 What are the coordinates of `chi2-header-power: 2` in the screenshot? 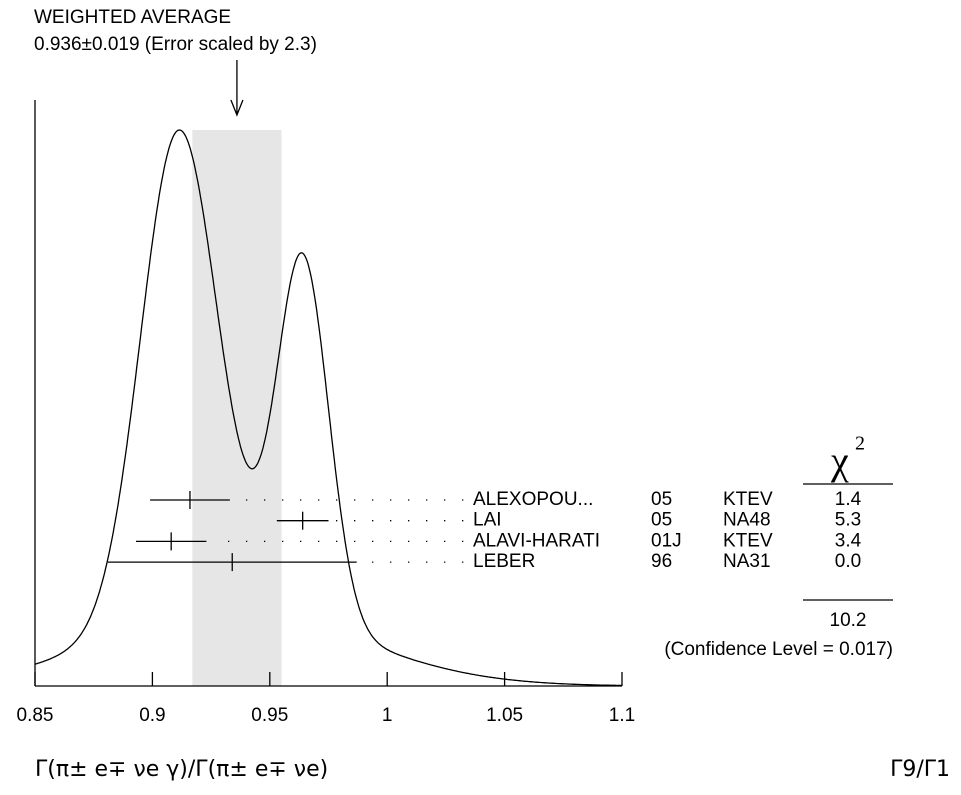 It's located at (860, 444).